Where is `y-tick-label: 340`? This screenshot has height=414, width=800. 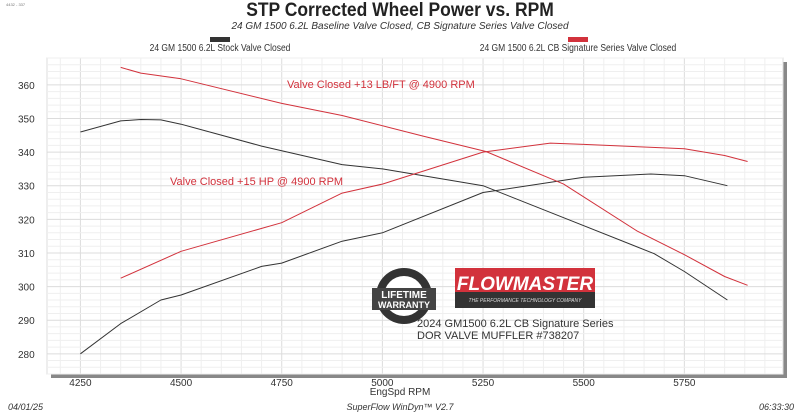 y-tick-label: 340 is located at coordinates (26, 153).